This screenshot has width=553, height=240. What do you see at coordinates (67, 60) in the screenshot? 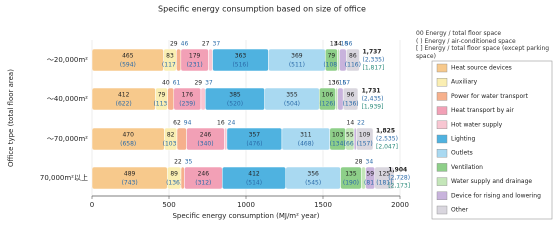
I see `y-tick-label: ～20,000m²` at bounding box center [67, 60].